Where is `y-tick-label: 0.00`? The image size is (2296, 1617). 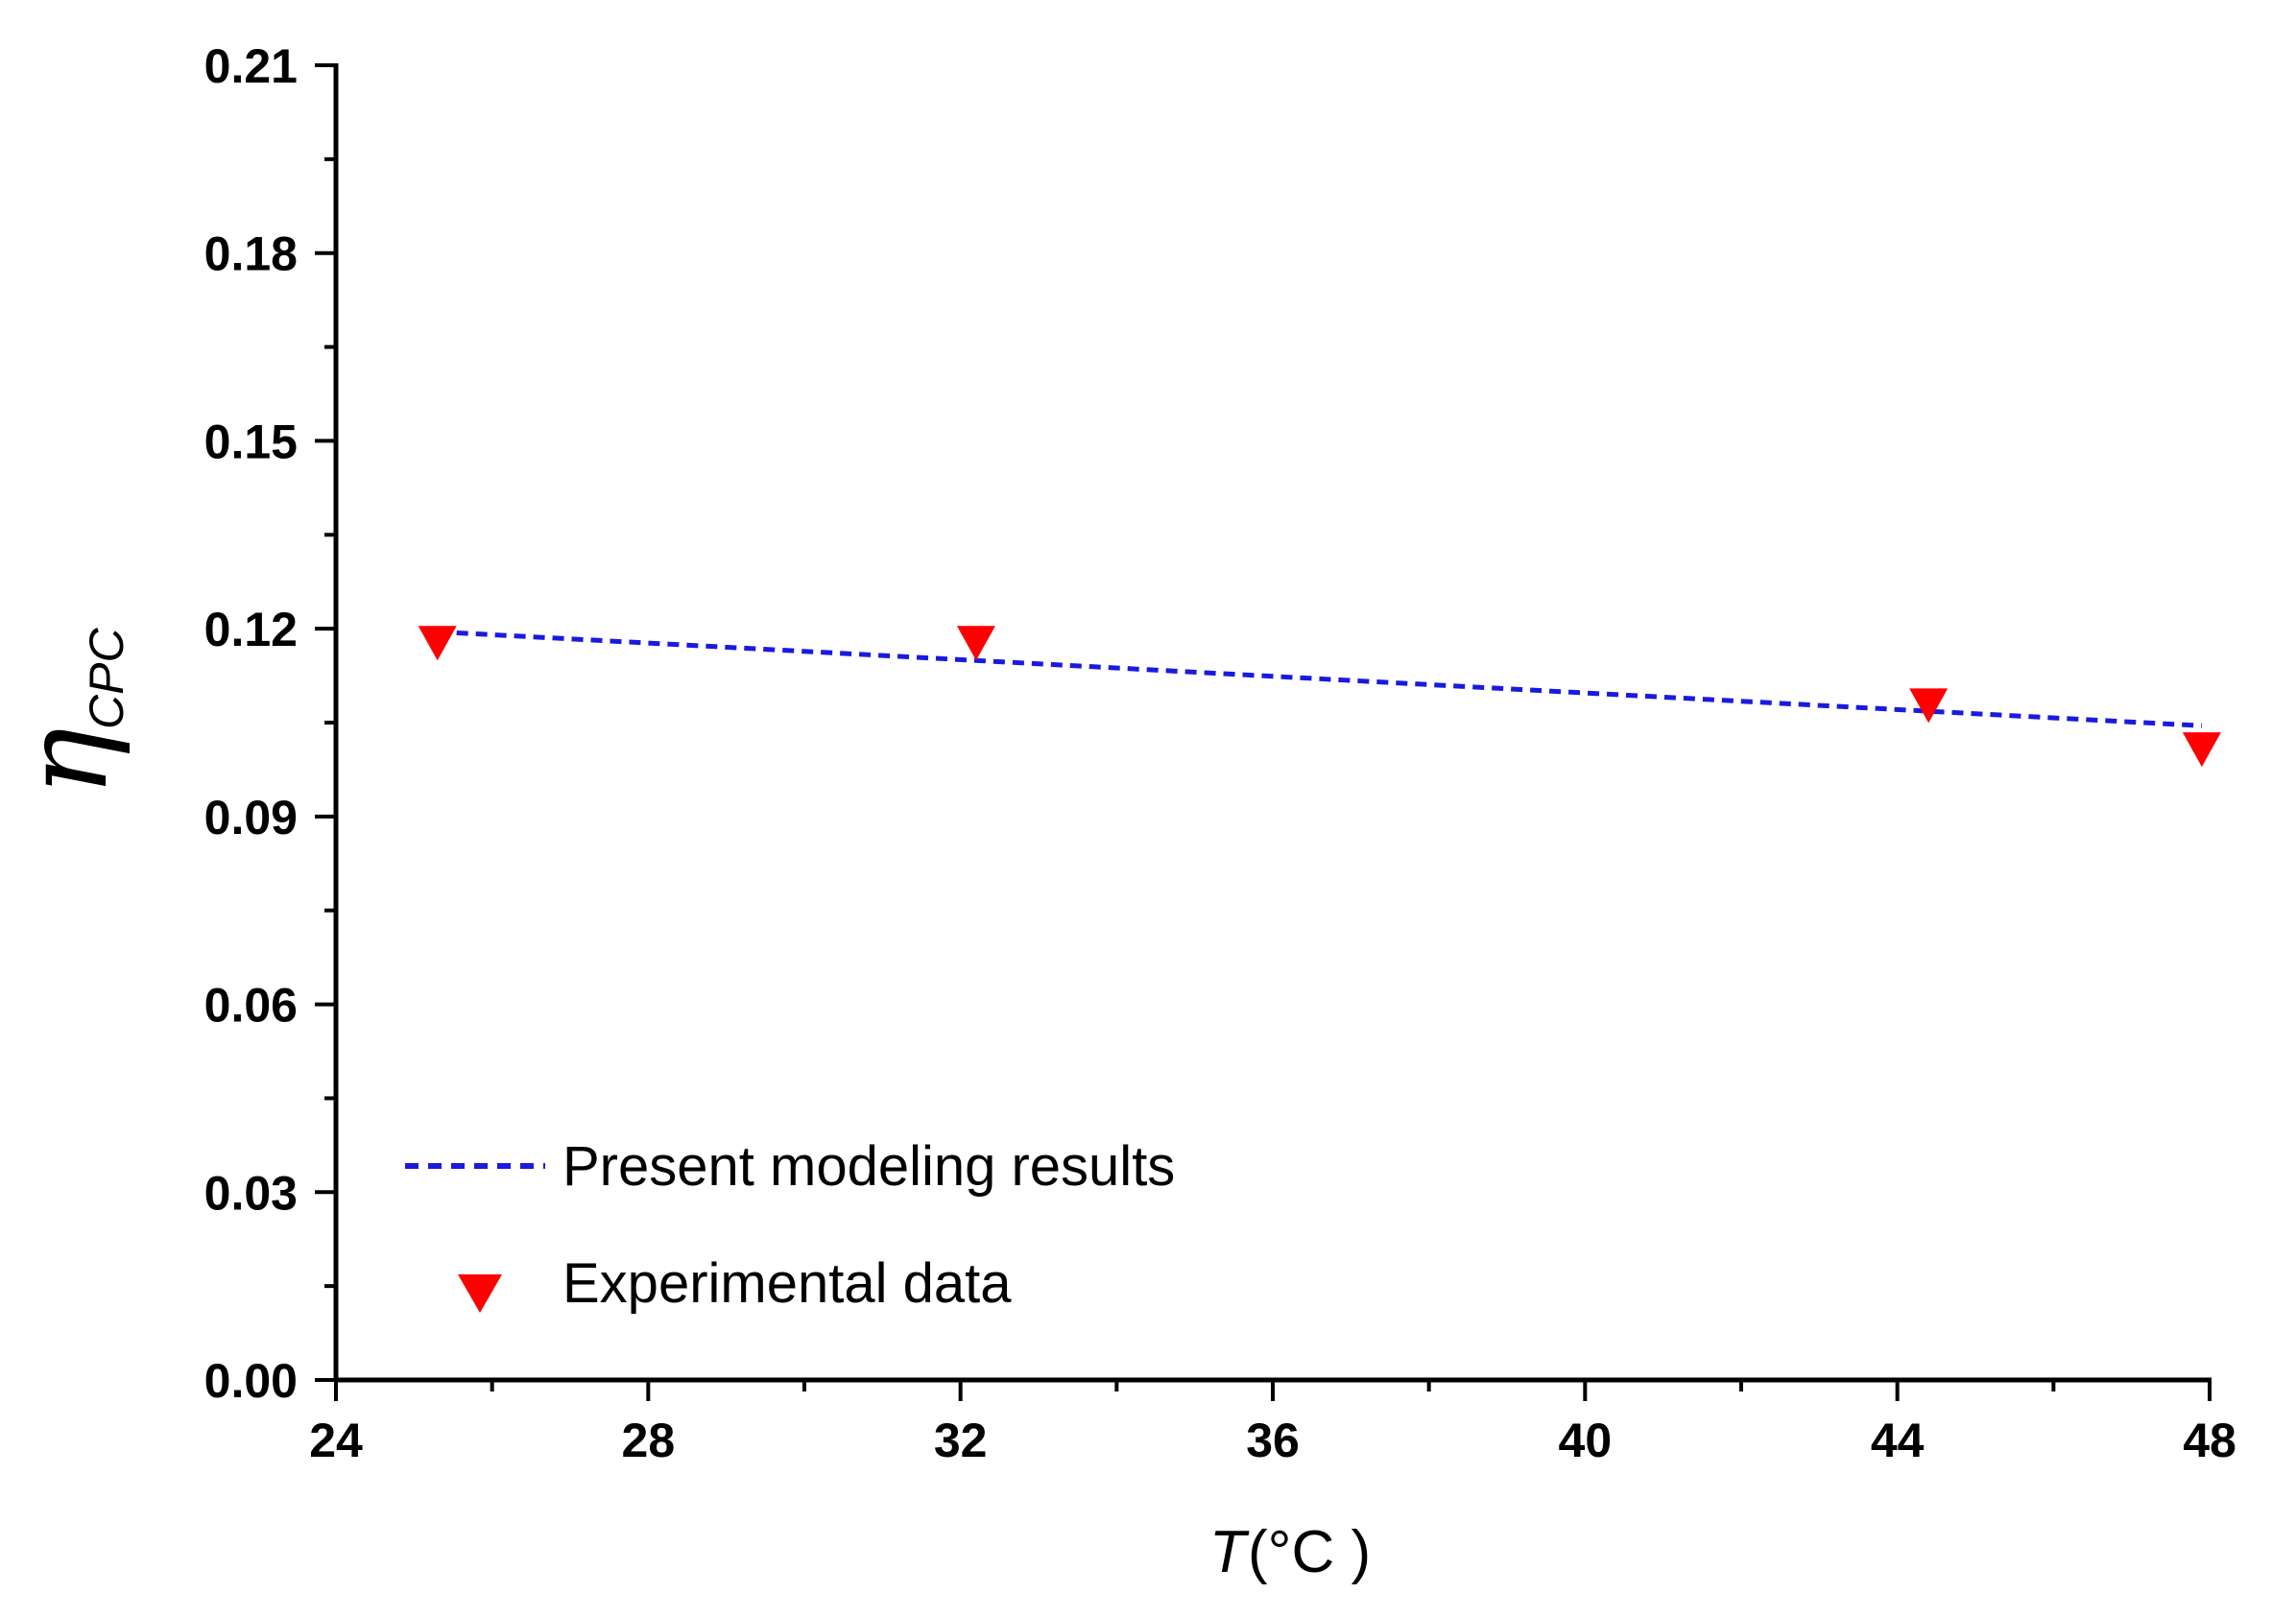
y-tick-label: 0.00 is located at coordinates (251, 1381).